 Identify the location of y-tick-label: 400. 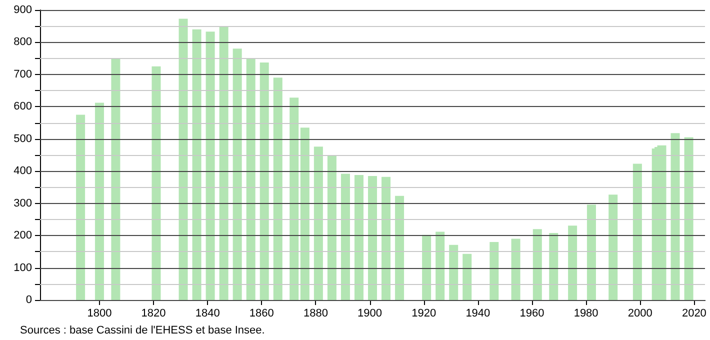
(23, 171).